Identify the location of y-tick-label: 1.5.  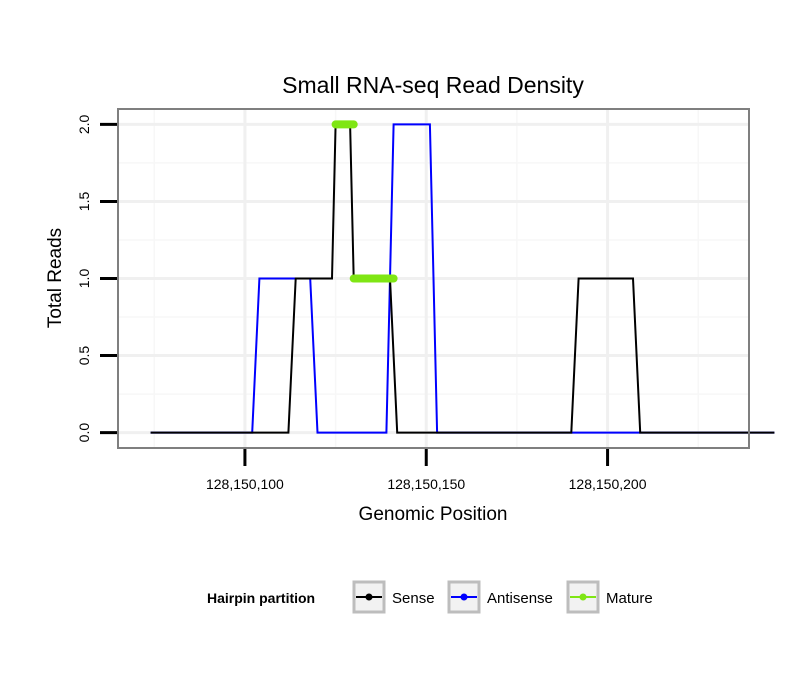
(84, 202).